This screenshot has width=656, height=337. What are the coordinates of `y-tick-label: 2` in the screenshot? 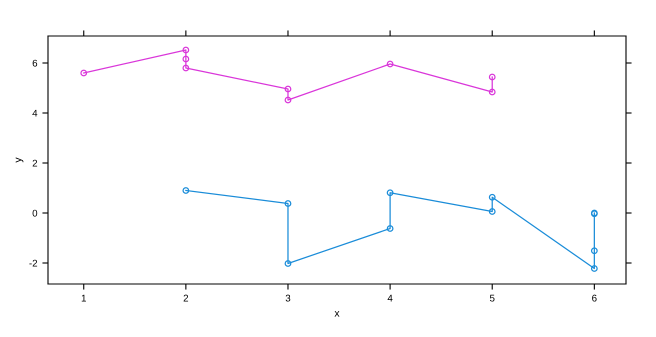 It's located at (35, 163).